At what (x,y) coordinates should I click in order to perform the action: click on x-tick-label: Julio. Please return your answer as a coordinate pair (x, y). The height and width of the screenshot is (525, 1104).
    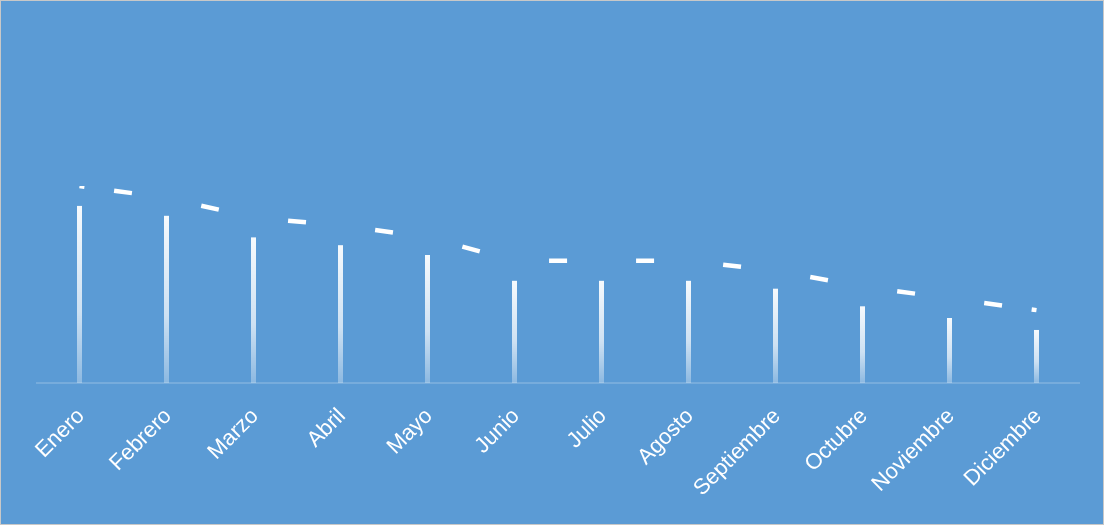
    Looking at the image, I should click on (586, 427).